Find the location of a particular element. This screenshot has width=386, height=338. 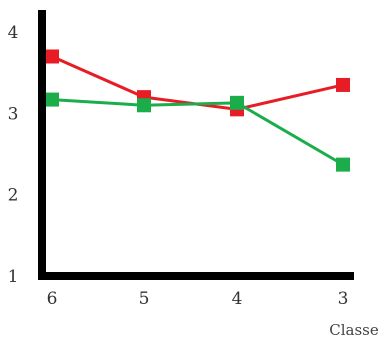

y-tick-label: 4 is located at coordinates (13, 33).